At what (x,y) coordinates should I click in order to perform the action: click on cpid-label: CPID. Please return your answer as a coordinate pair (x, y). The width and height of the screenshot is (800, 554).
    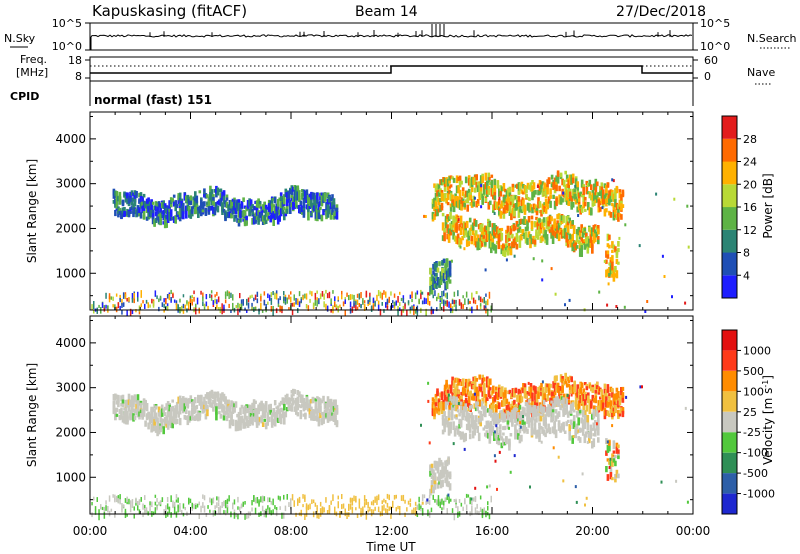
    Looking at the image, I should click on (24, 96).